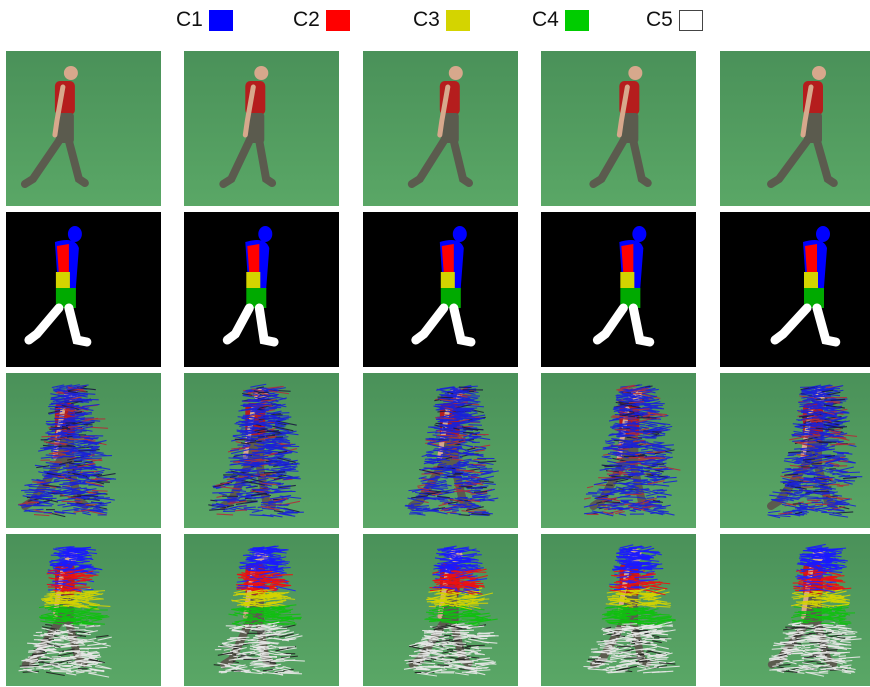  What do you see at coordinates (441, 20) in the screenshot?
I see `legend-item-c3: C3` at bounding box center [441, 20].